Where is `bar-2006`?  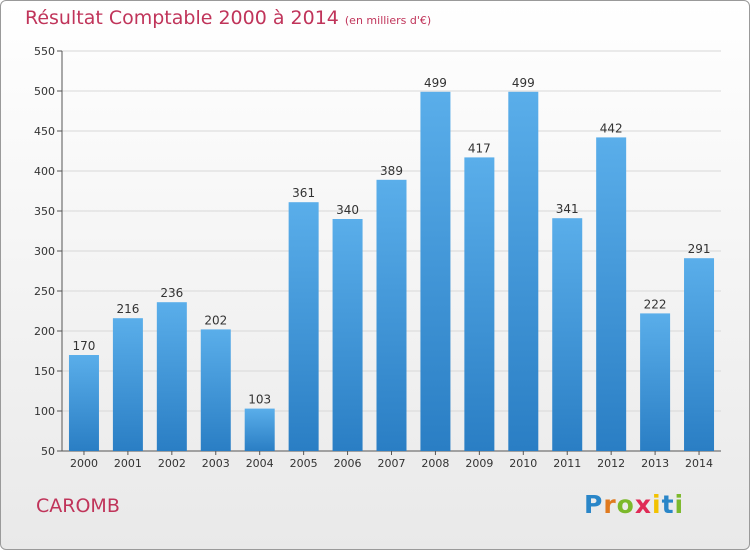
bar-2006 is located at coordinates (347, 335).